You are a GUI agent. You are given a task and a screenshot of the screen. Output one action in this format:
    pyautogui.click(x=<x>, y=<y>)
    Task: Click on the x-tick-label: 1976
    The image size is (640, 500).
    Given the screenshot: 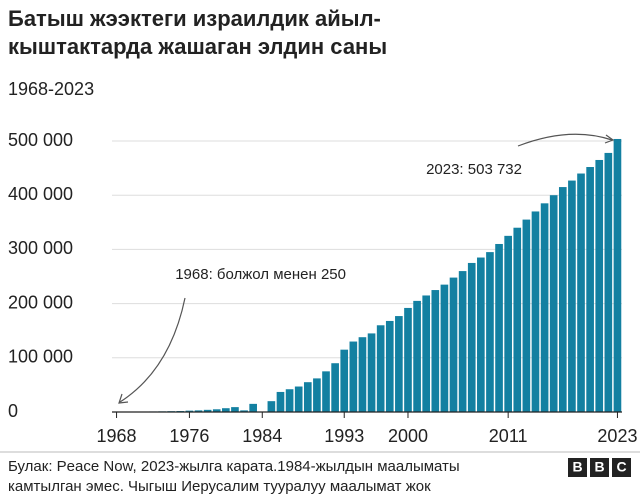 What is the action you would take?
    pyautogui.click(x=189, y=436)
    